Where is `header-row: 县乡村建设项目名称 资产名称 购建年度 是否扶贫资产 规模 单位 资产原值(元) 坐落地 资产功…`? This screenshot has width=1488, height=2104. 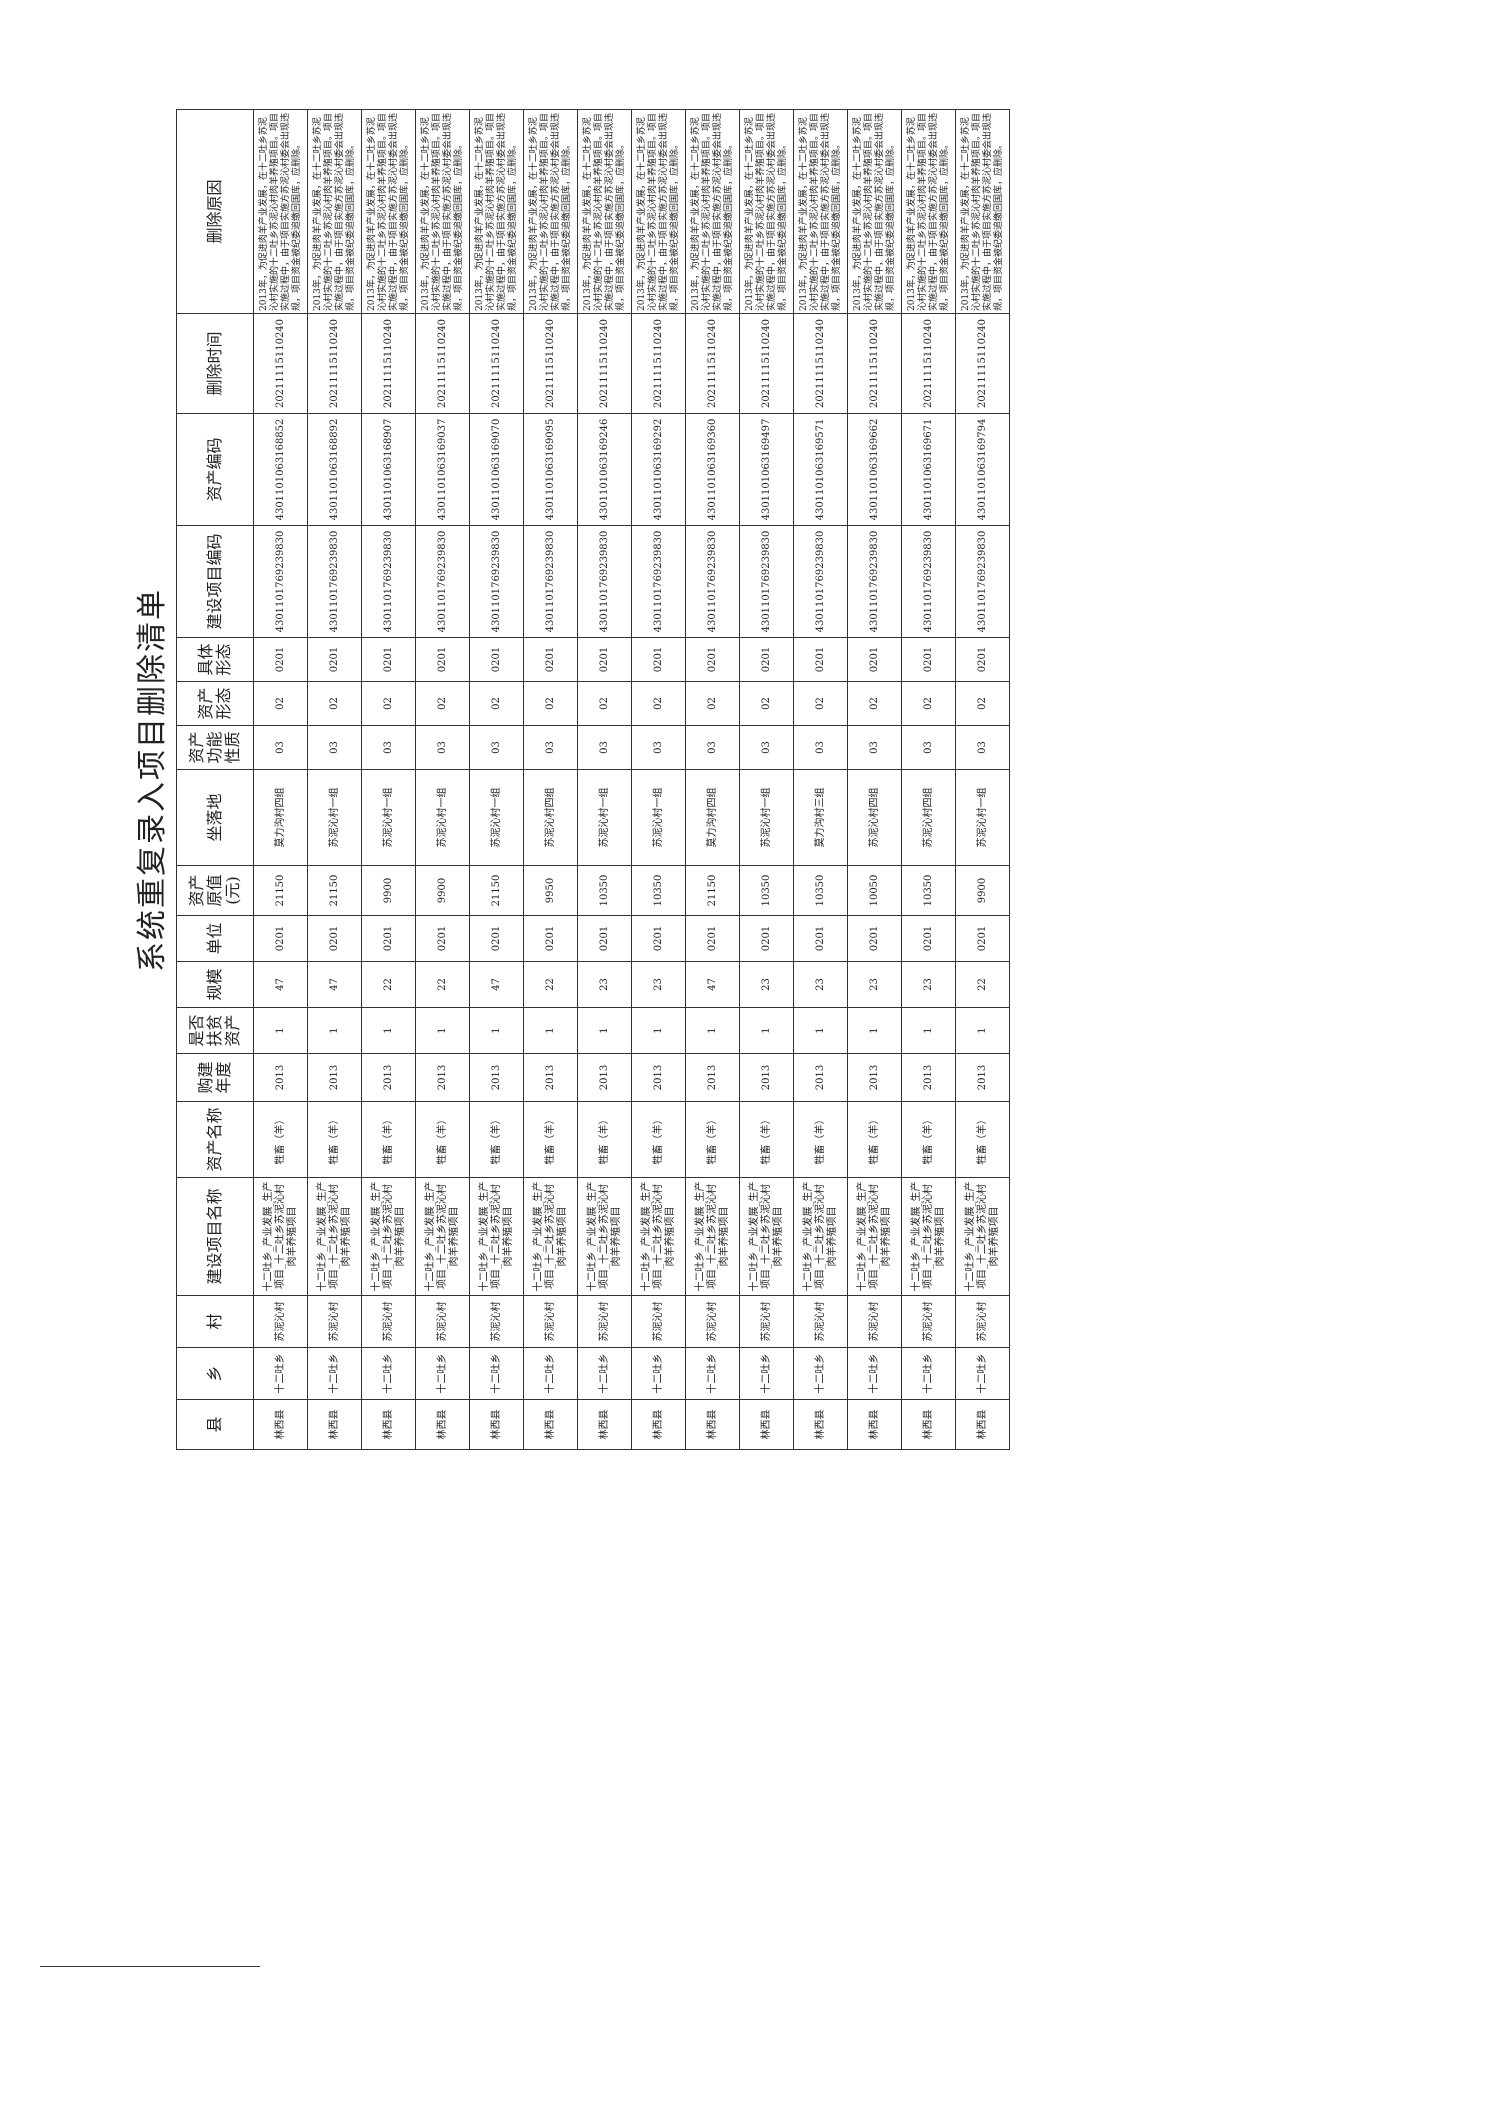
header-row: 县乡村建设项目名称 资产名称 购建年度 是否扶贫资产 规模 单位 资产原值(元) 坐落地 资产功… is located at coordinates (215, 779).